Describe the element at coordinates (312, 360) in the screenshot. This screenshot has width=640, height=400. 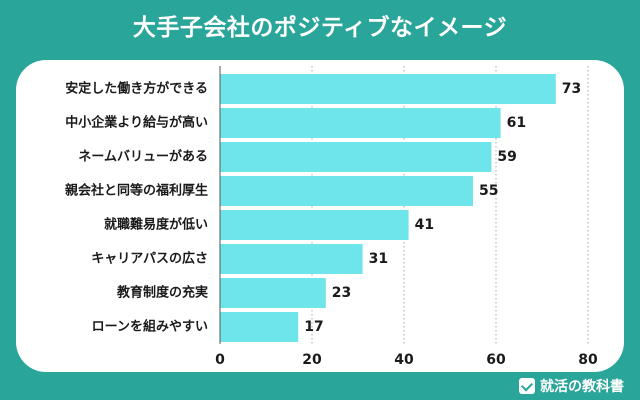
I see `x-tick-label: 20` at that location.